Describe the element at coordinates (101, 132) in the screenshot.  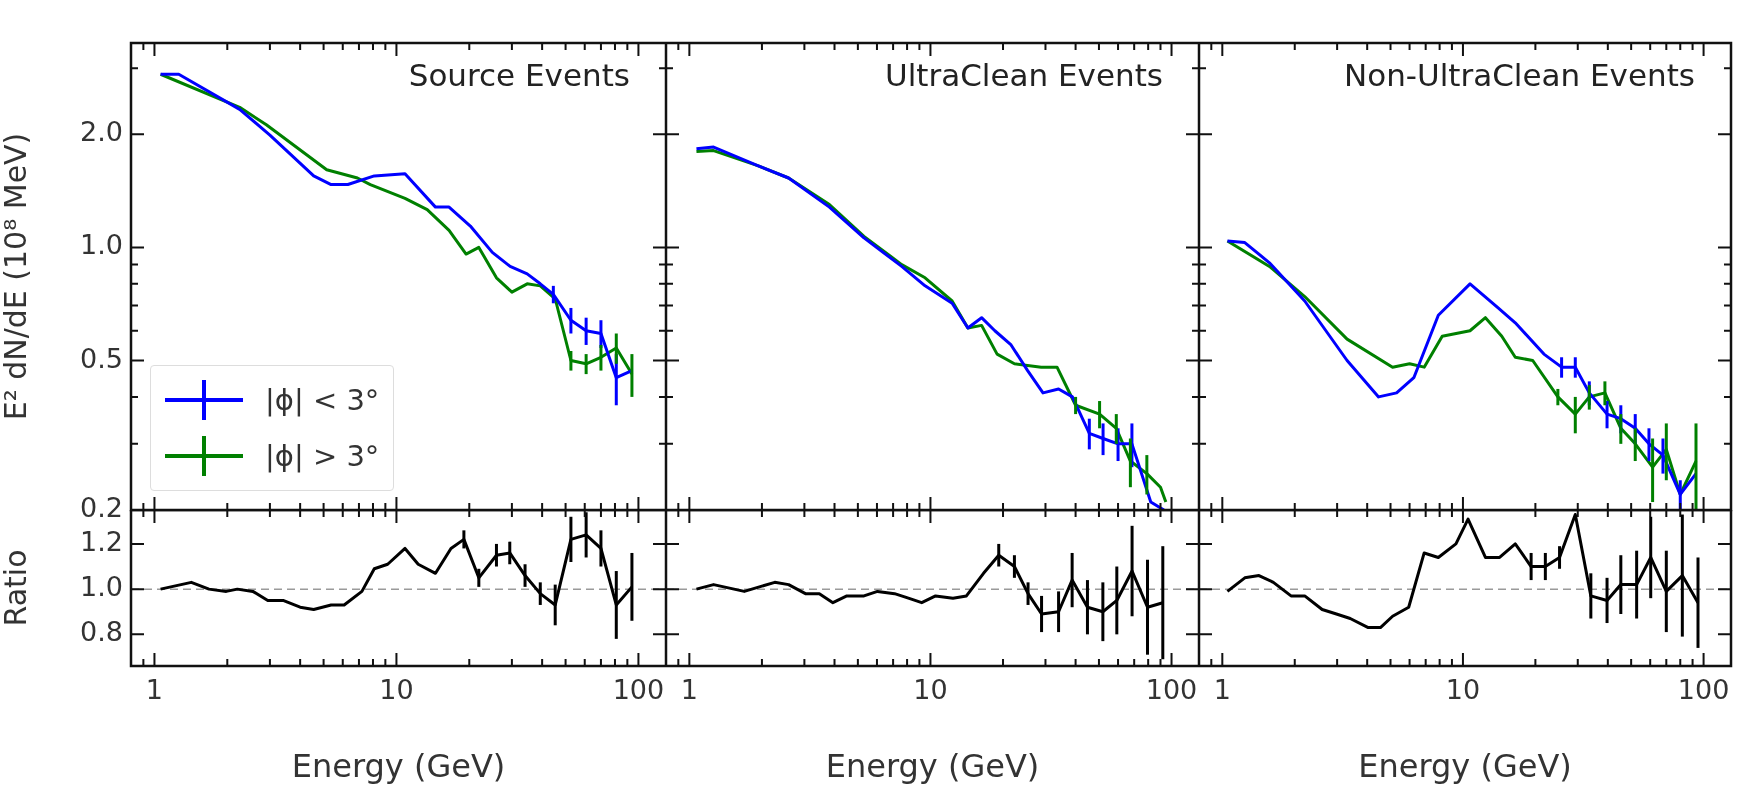
I see `y-tick-label: 2.0` at that location.